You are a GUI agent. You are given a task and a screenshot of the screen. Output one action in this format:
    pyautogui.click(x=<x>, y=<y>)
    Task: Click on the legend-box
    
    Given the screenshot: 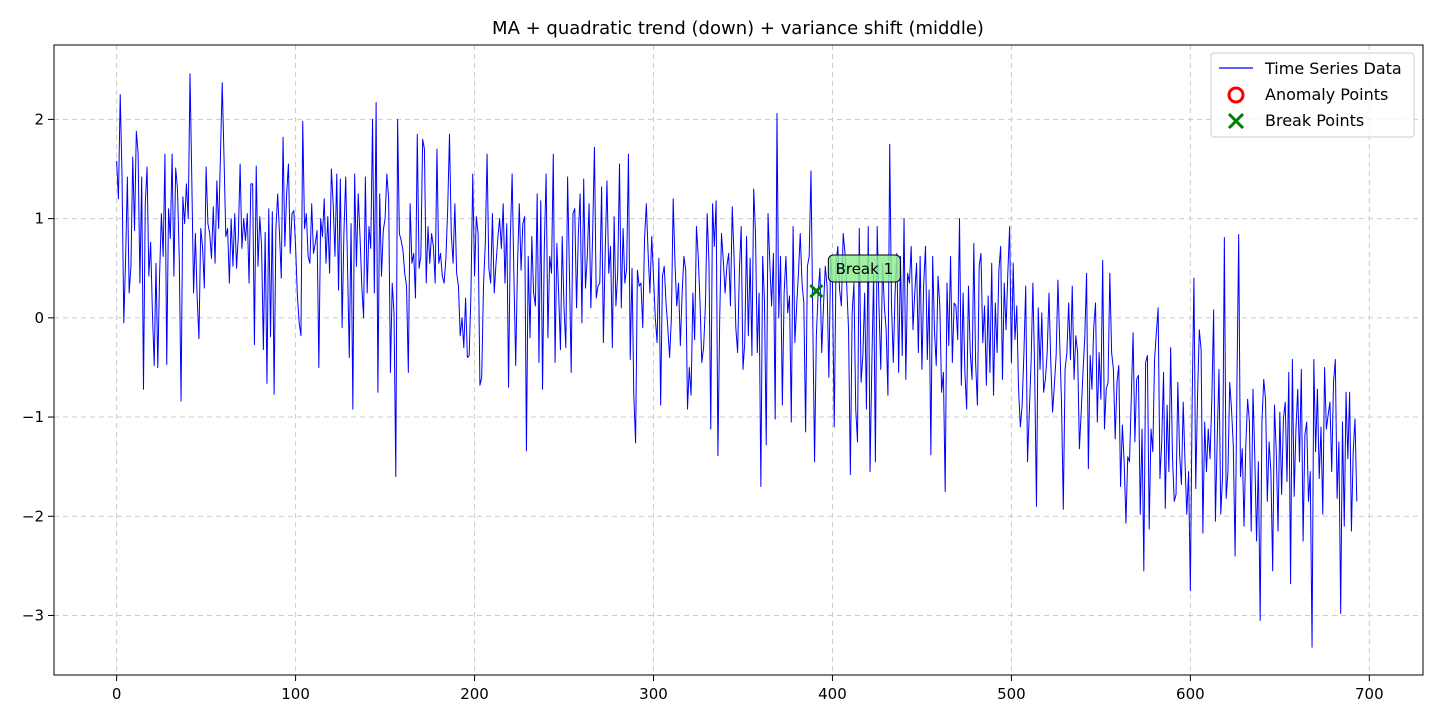 What is the action you would take?
    pyautogui.click(x=1312, y=95)
    